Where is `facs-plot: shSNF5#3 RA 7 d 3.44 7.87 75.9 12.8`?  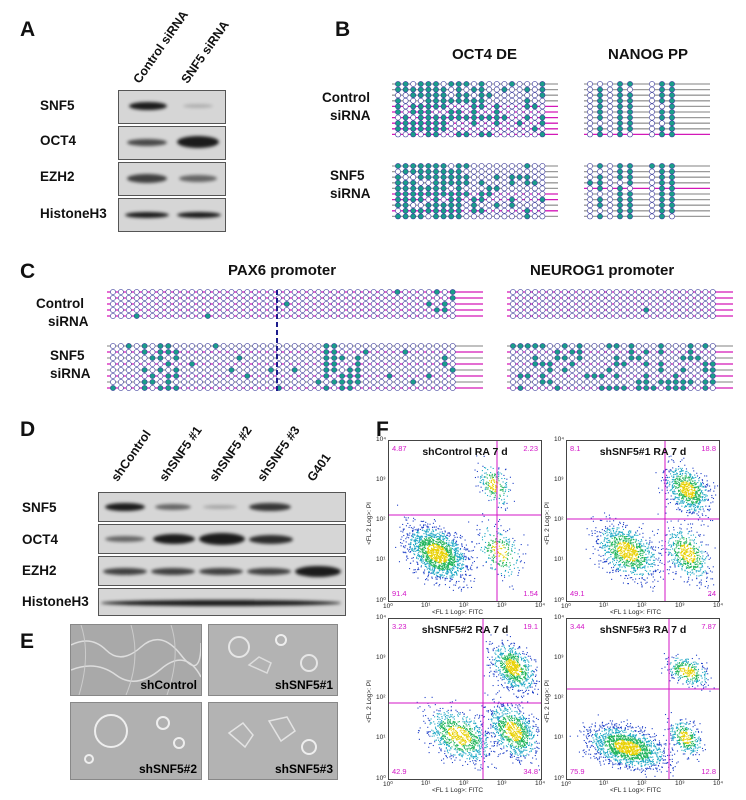
facs-plot: shSNF5#3 RA 7 d 3.44 7.87 75.9 12.8 is located at coordinates (643, 699).